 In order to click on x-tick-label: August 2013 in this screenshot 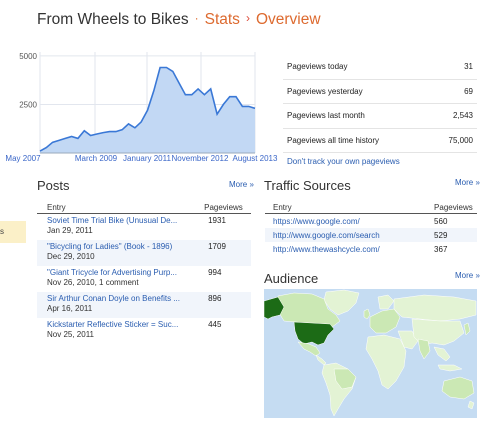, I will do `click(255, 158)`.